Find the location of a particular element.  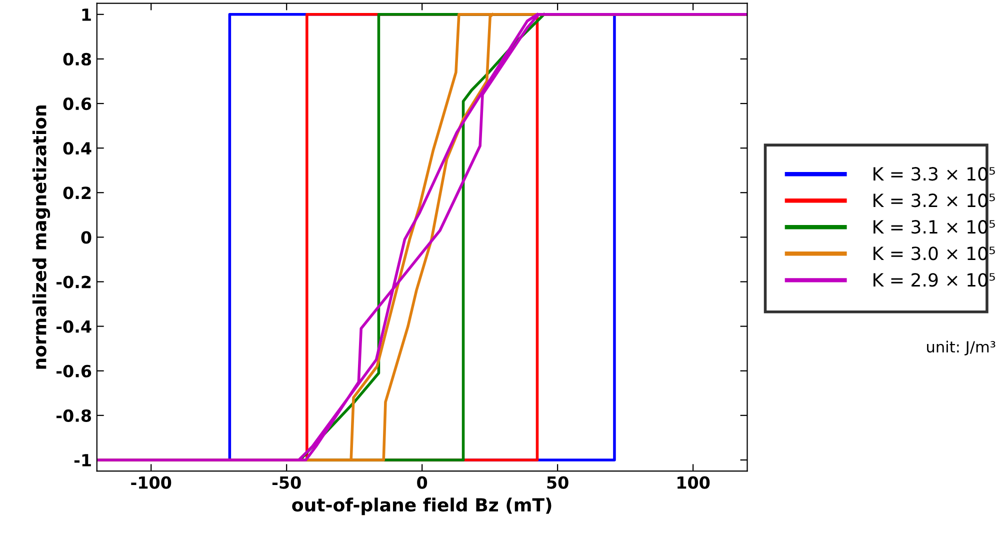

x-tick-label: 0 is located at coordinates (422, 482).